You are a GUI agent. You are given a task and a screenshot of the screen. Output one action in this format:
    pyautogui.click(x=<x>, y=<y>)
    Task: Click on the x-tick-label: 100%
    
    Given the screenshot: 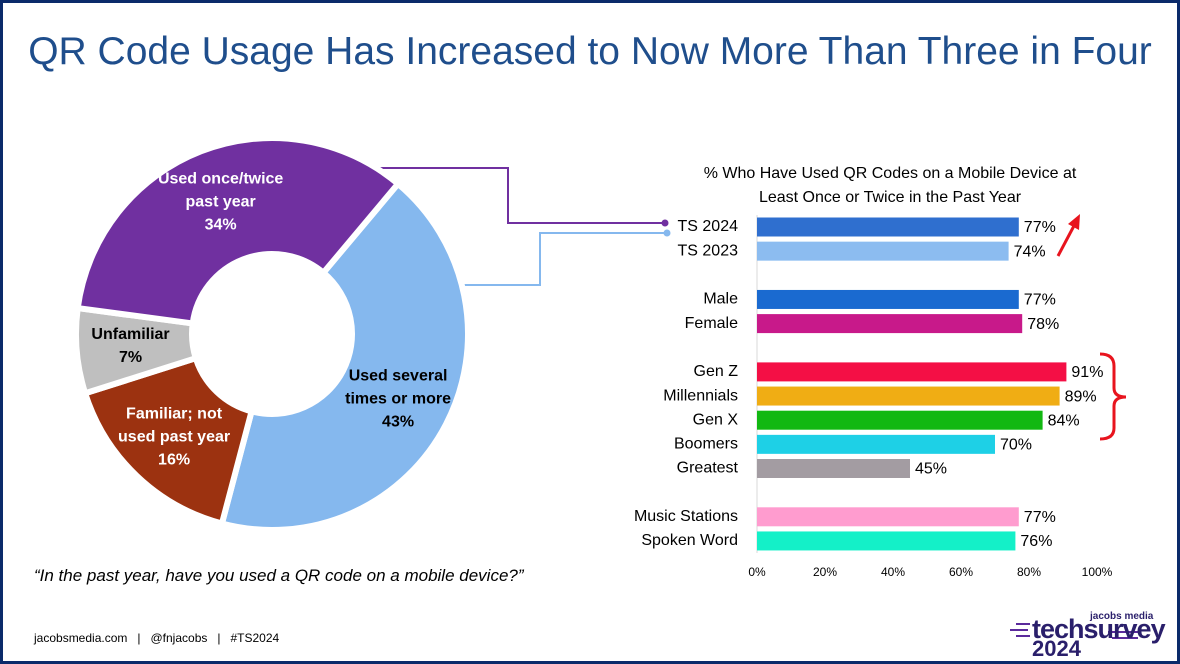 What is the action you would take?
    pyautogui.click(x=1097, y=572)
    